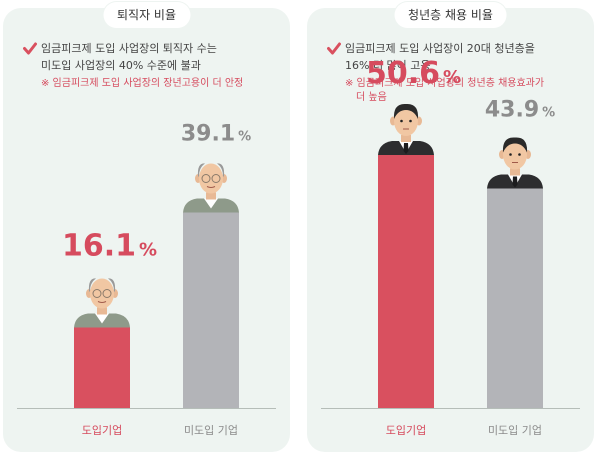 Image resolution: width=597 pixels, height=458 pixels. What do you see at coordinates (403, 73) in the screenshot?
I see `bar-value-label: 50.6` at bounding box center [403, 73].